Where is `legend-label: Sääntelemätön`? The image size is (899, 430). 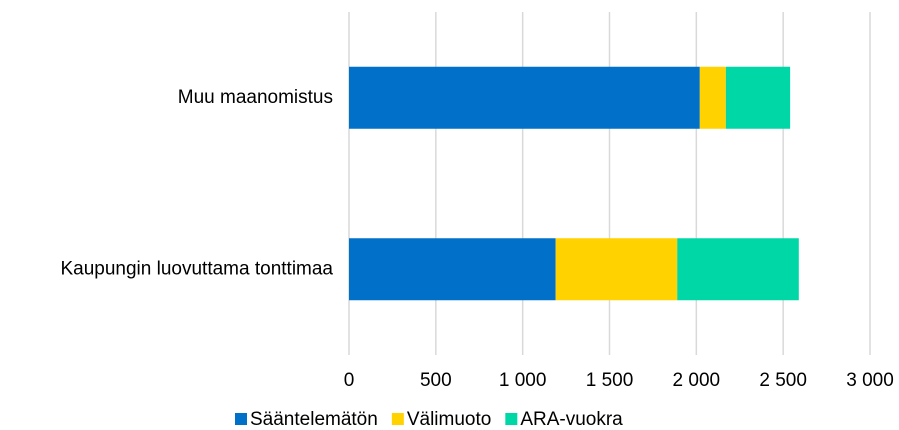 legend-label: Sääntelemätön is located at coordinates (314, 419).